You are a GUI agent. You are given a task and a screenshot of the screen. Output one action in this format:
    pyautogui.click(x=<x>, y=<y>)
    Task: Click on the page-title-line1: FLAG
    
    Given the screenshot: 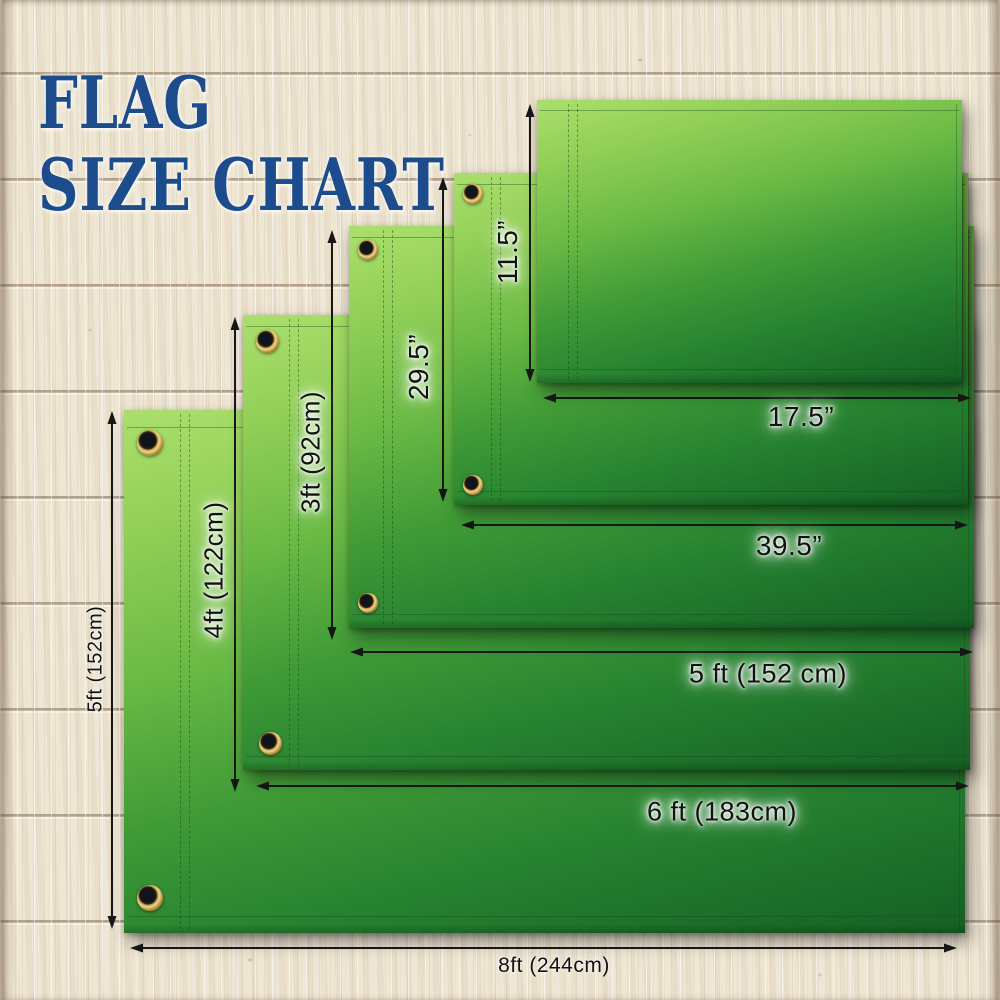 What is the action you would take?
    pyautogui.click(x=125, y=103)
    